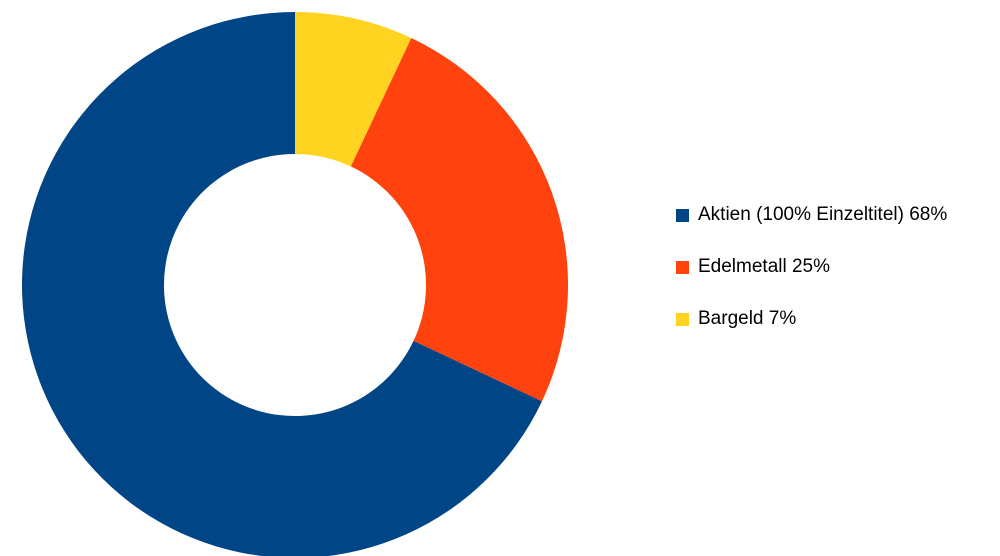 The width and height of the screenshot is (1000, 556). What do you see at coordinates (747, 318) in the screenshot?
I see `legend-label-bargeld: Bargeld 7%` at bounding box center [747, 318].